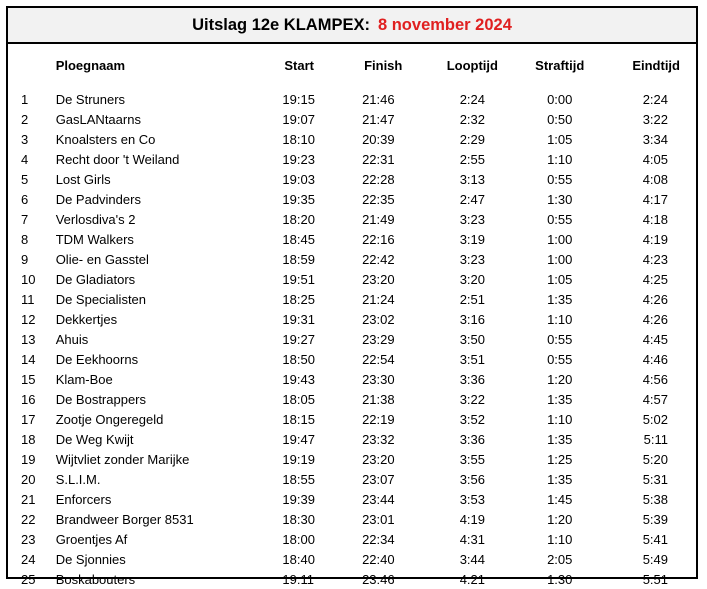 This screenshot has height=589, width=707. I want to click on cell-eindtijd: 5:41, so click(655, 539).